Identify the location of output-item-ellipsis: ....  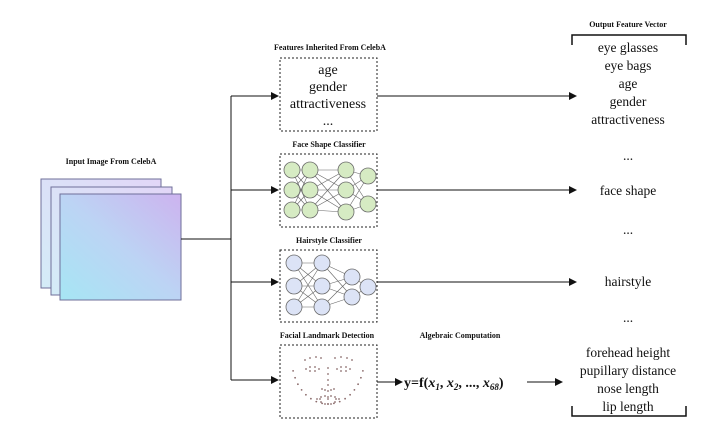
(628, 155).